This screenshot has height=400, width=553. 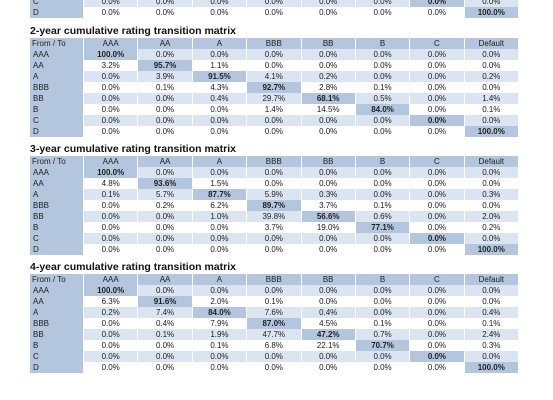 What do you see at coordinates (56, 172) in the screenshot?
I see `row-label-aaa: AAA` at bounding box center [56, 172].